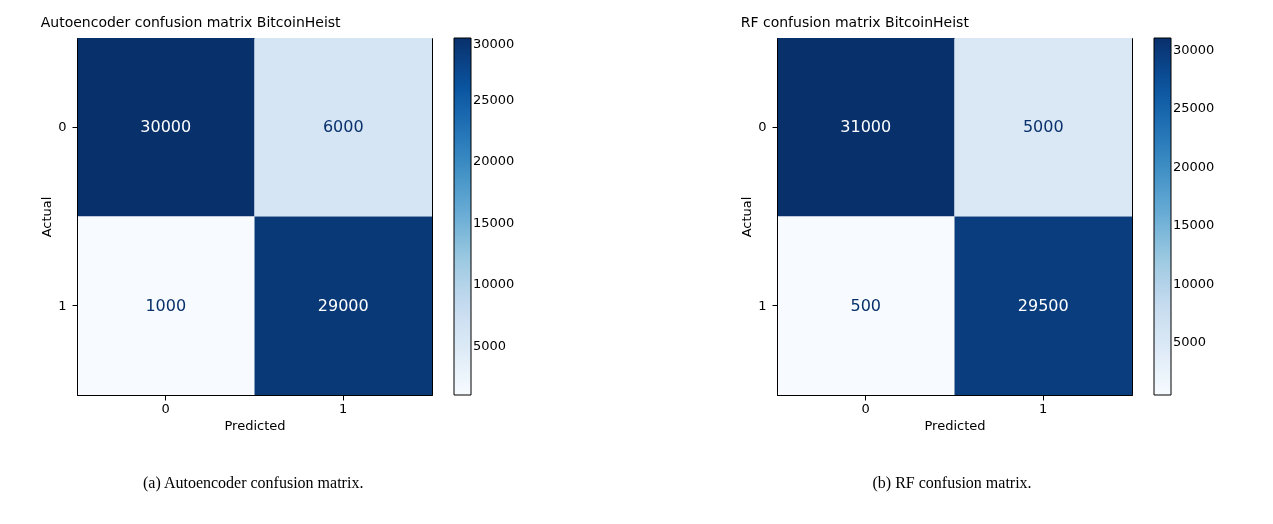  I want to click on data-label: 29000, so click(343, 305).